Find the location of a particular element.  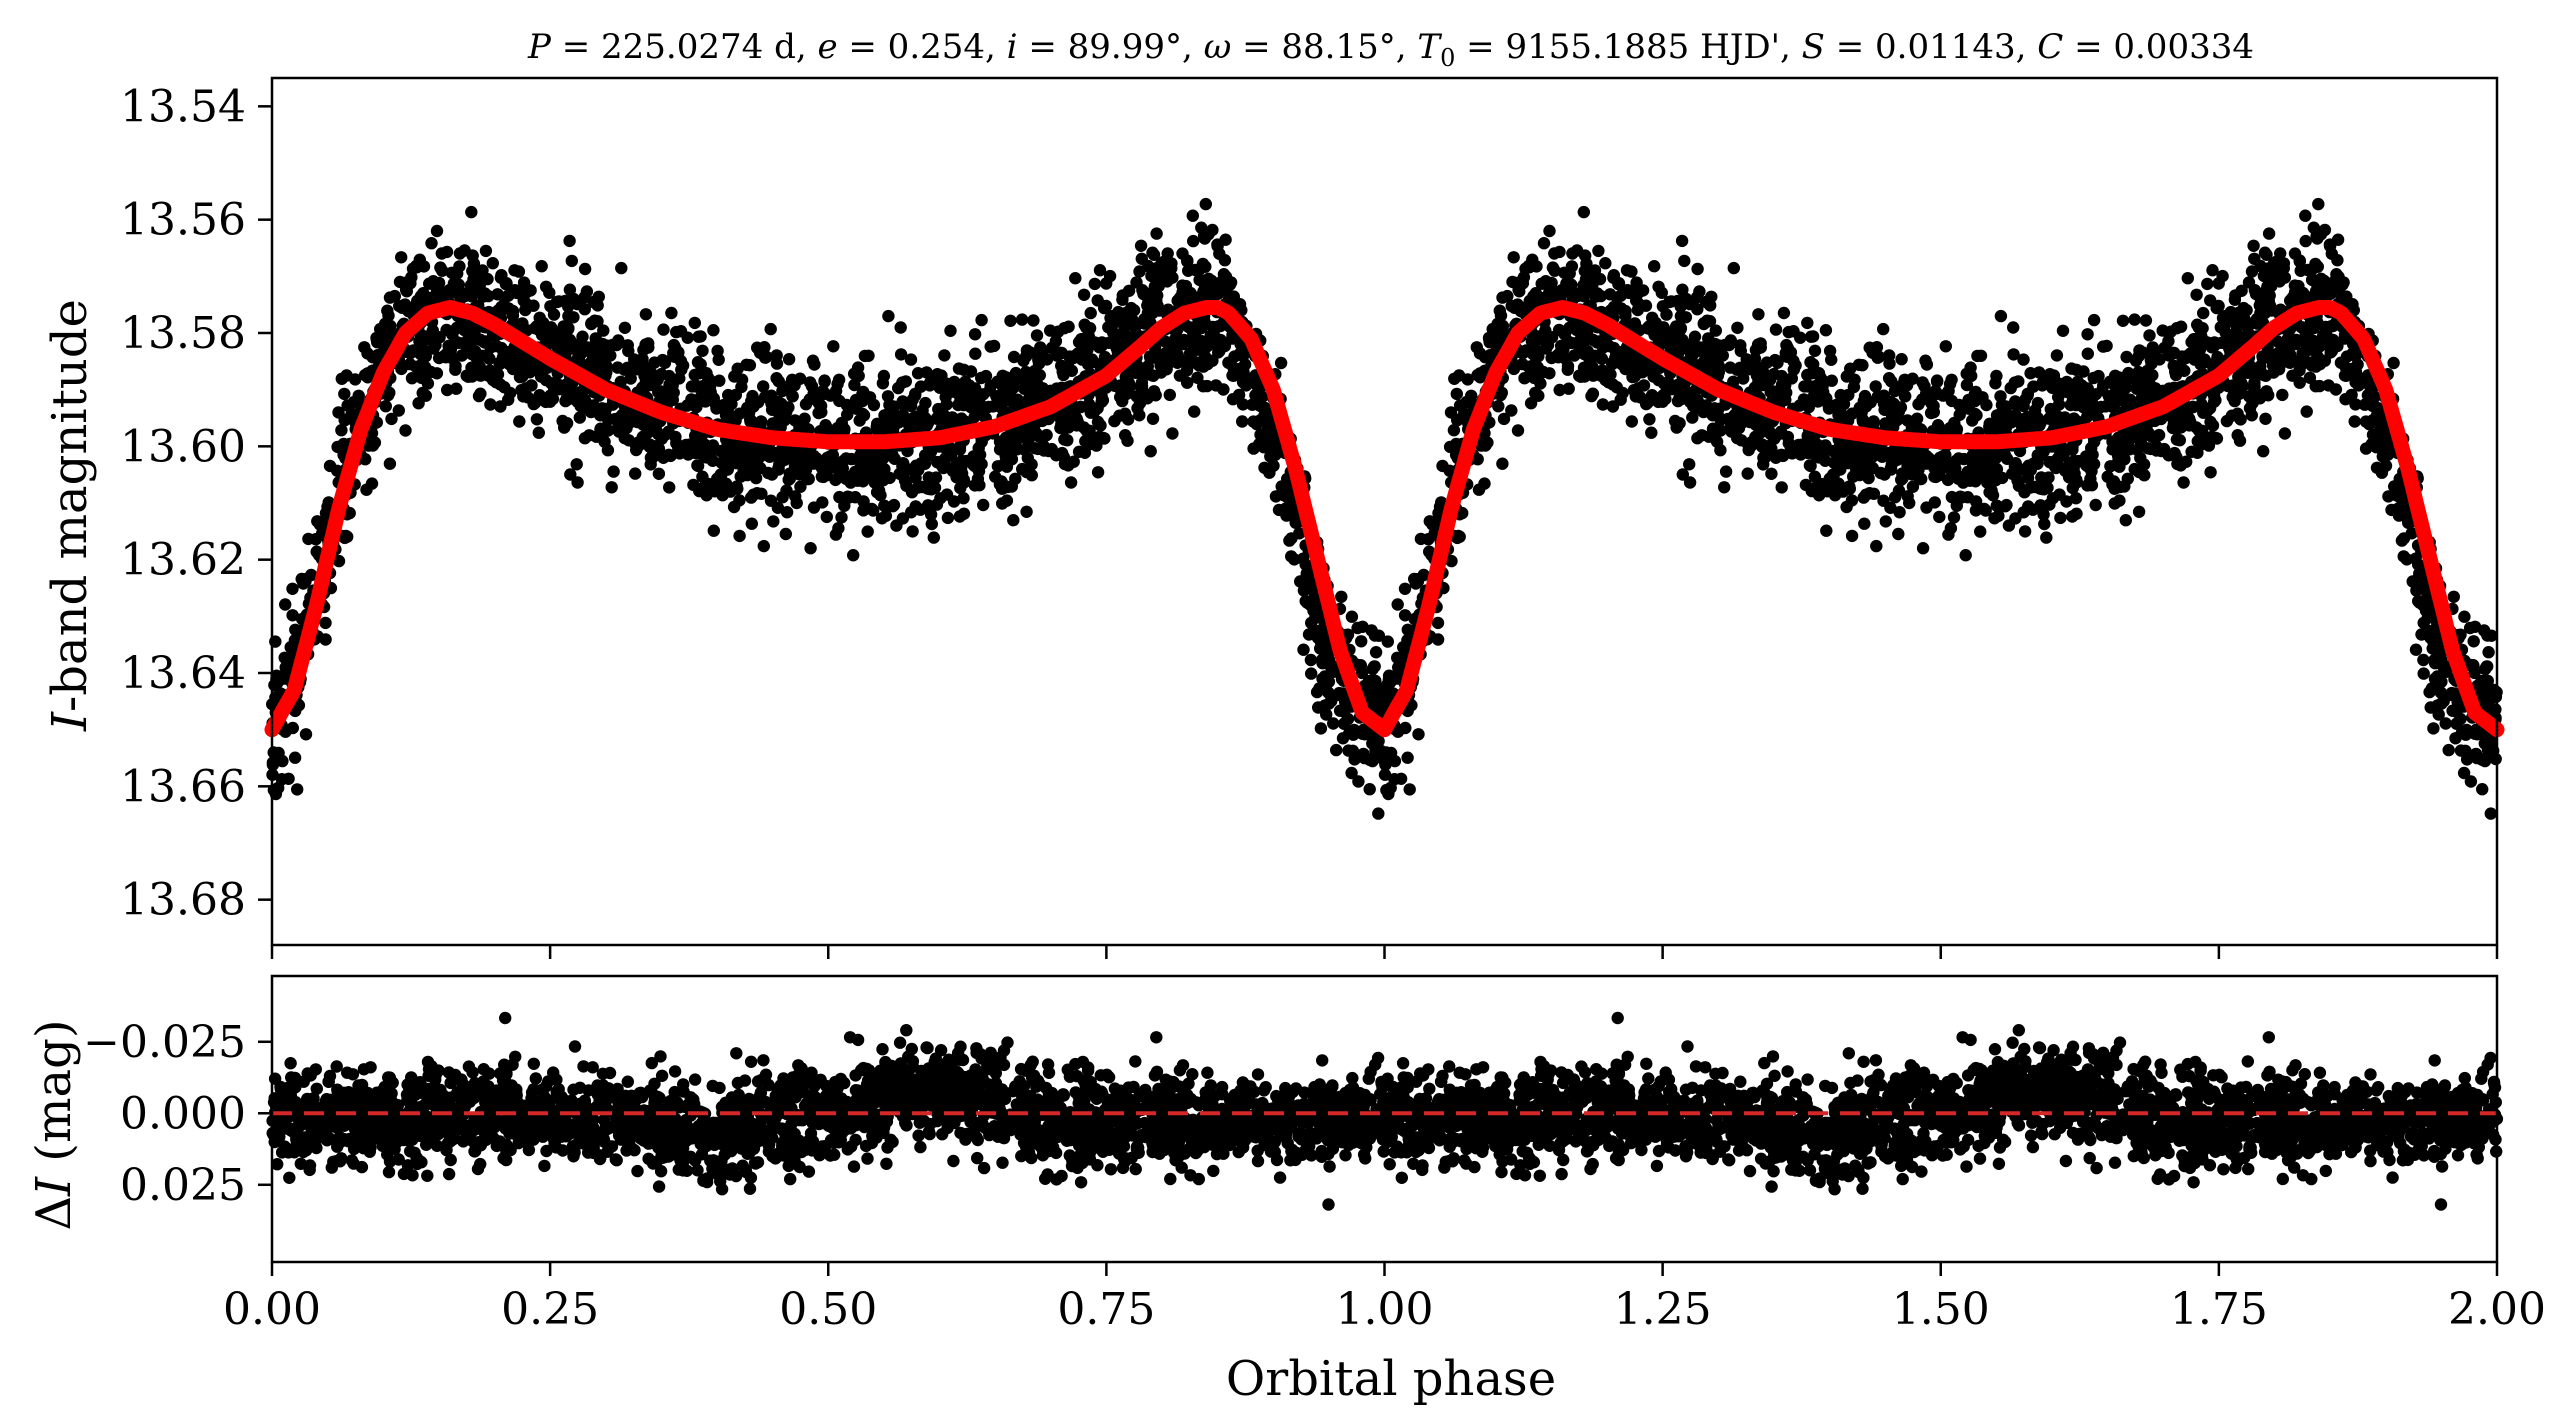

title-t0-subscript: 0 is located at coordinates (1447, 58).